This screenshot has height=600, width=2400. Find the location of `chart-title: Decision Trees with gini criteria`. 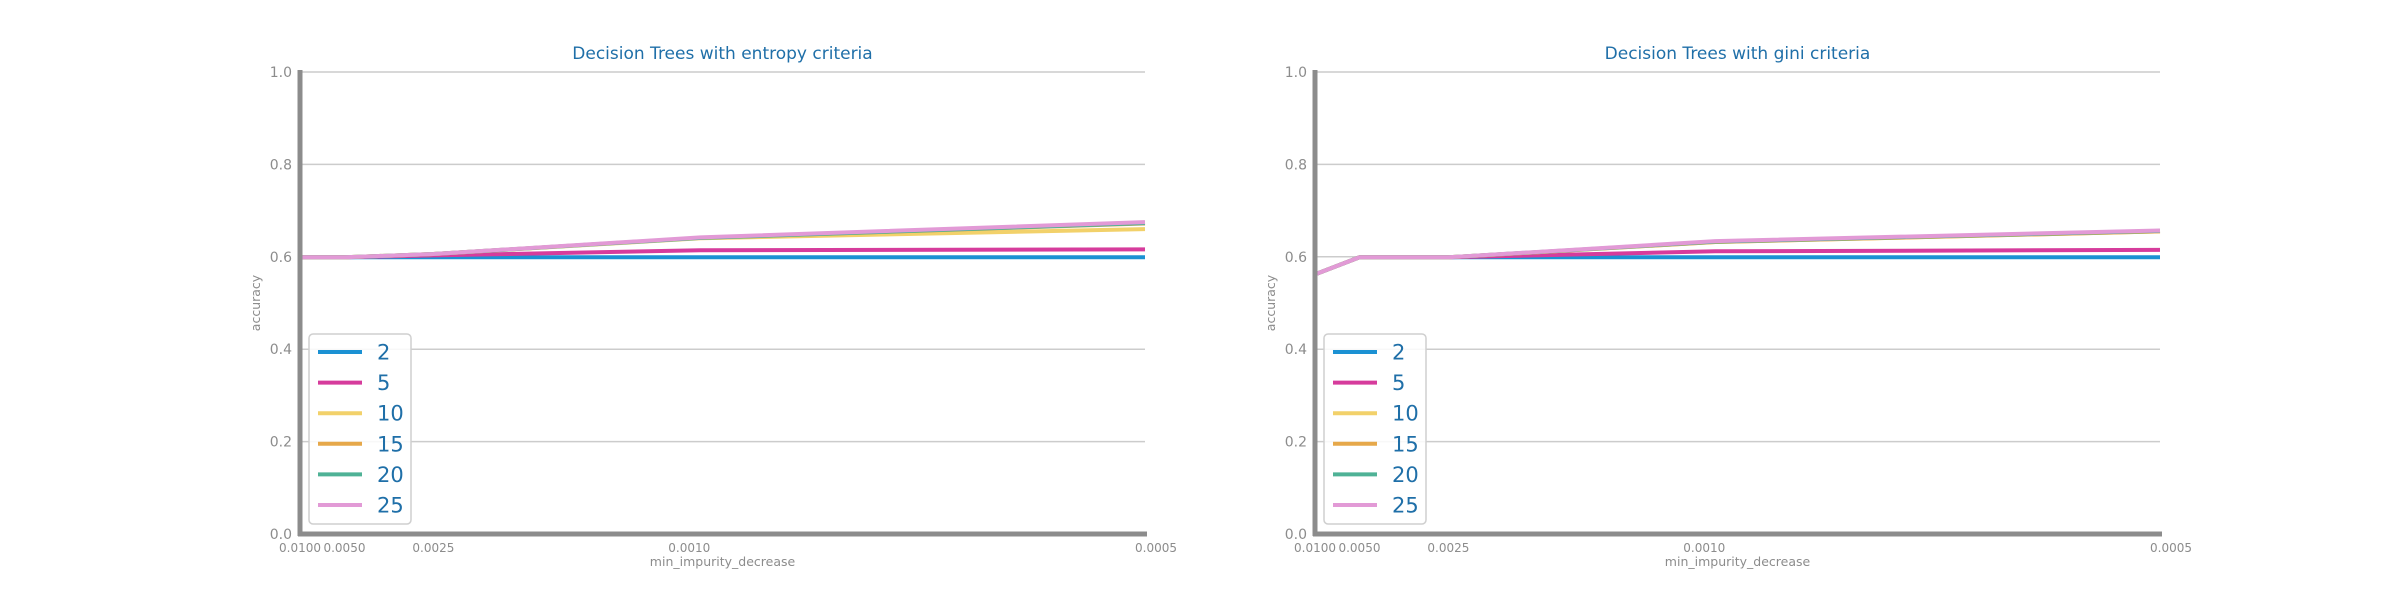

chart-title: Decision Trees with gini criteria is located at coordinates (1738, 54).